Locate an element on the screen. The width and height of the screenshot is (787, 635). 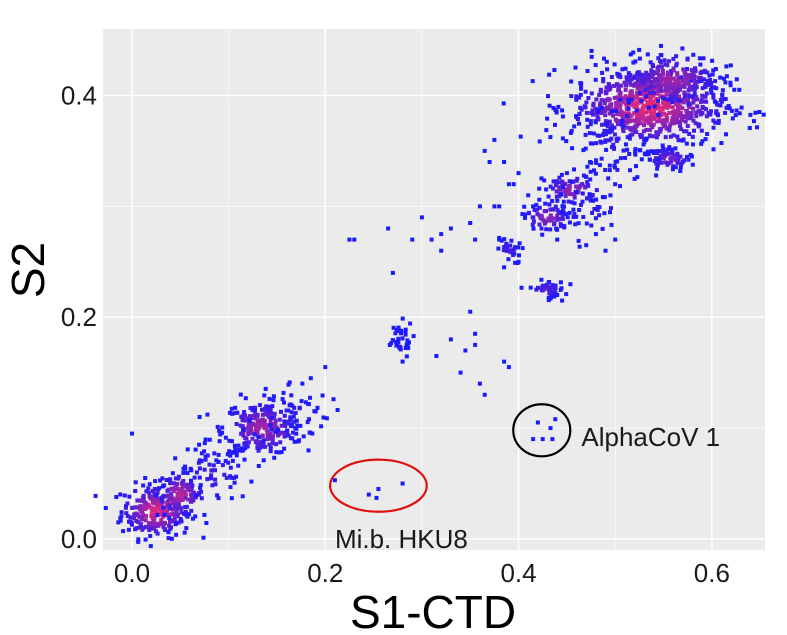
annotation-label: Mi.b. HKU8 is located at coordinates (401, 539).